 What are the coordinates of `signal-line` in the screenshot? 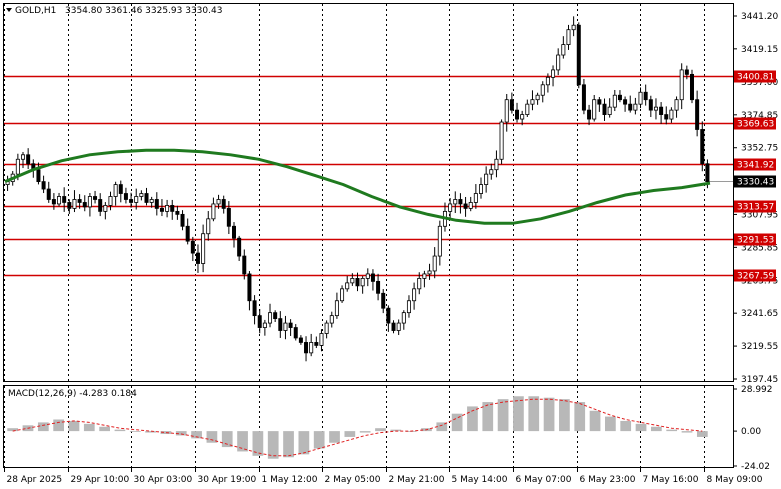 It's located at (357, 427).